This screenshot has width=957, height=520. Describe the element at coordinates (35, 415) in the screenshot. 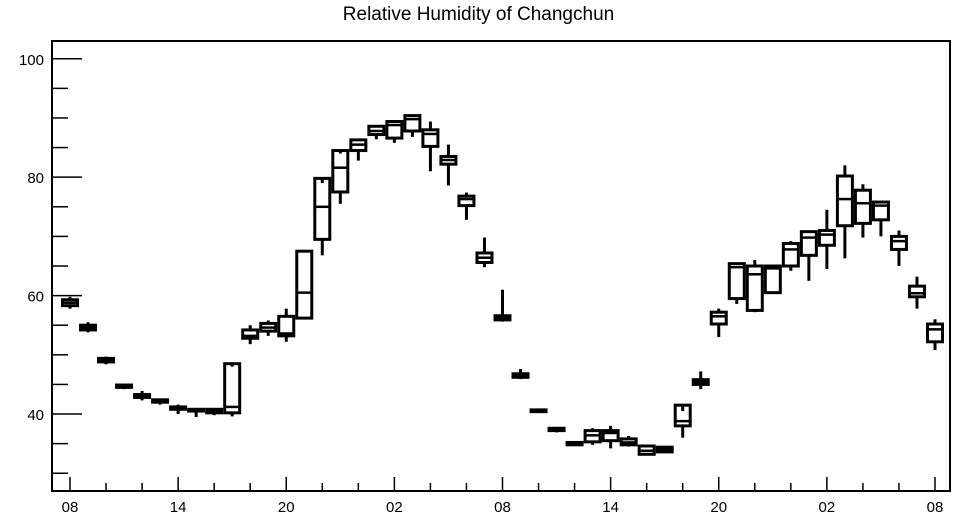

I see `y-tick-label: 40` at that location.